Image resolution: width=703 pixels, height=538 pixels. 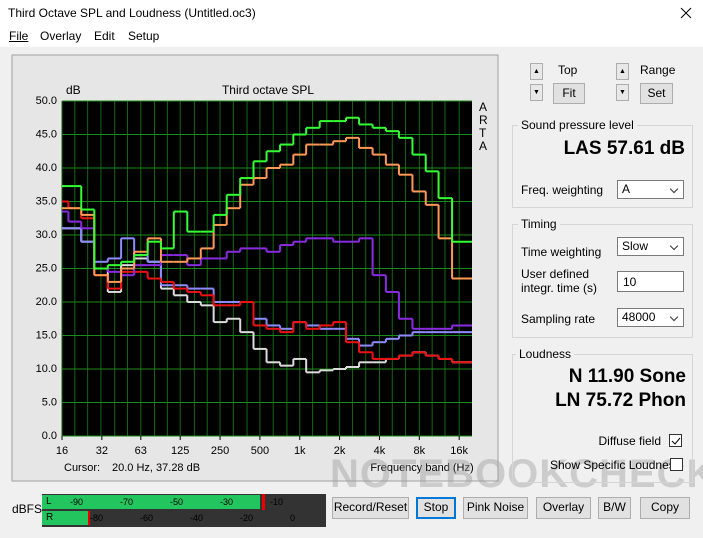 I want to click on time-weighting-label: Time weighting, so click(x=561, y=252).